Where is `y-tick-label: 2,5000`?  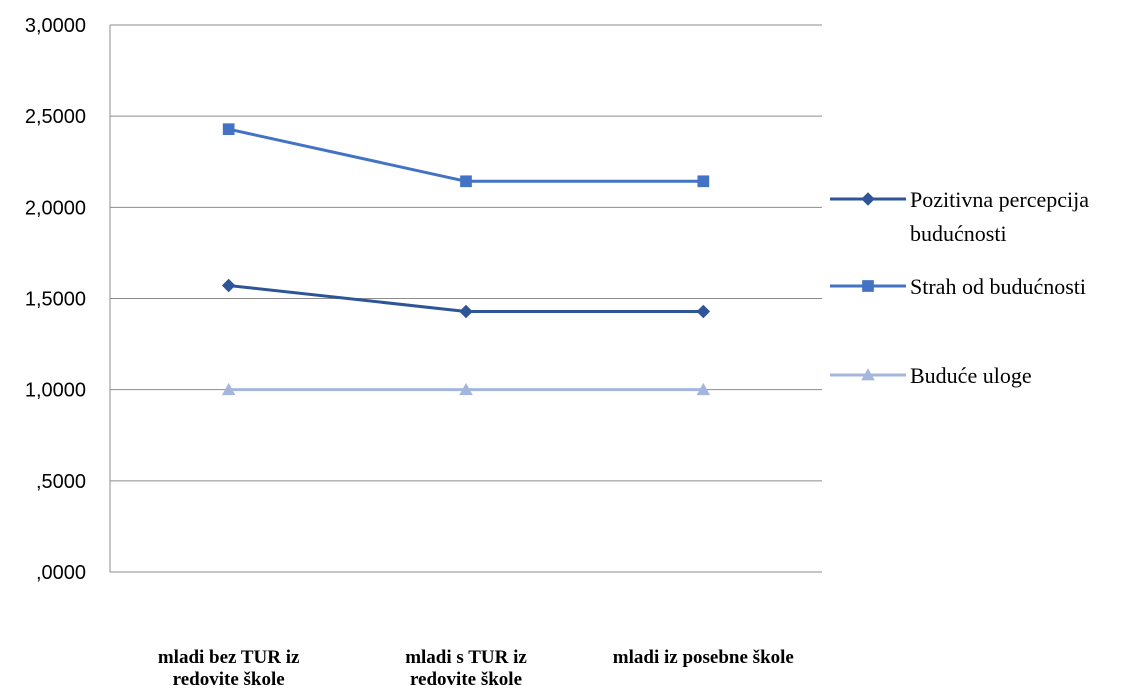
y-tick-label: 2,5000 is located at coordinates (55, 117).